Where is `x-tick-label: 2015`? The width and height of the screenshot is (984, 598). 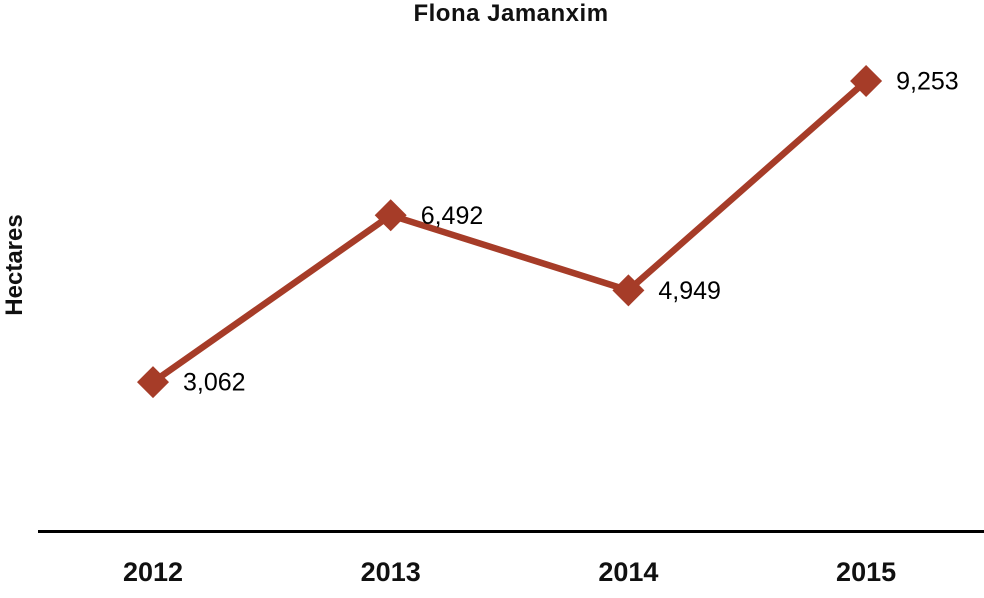 x-tick-label: 2015 is located at coordinates (866, 572).